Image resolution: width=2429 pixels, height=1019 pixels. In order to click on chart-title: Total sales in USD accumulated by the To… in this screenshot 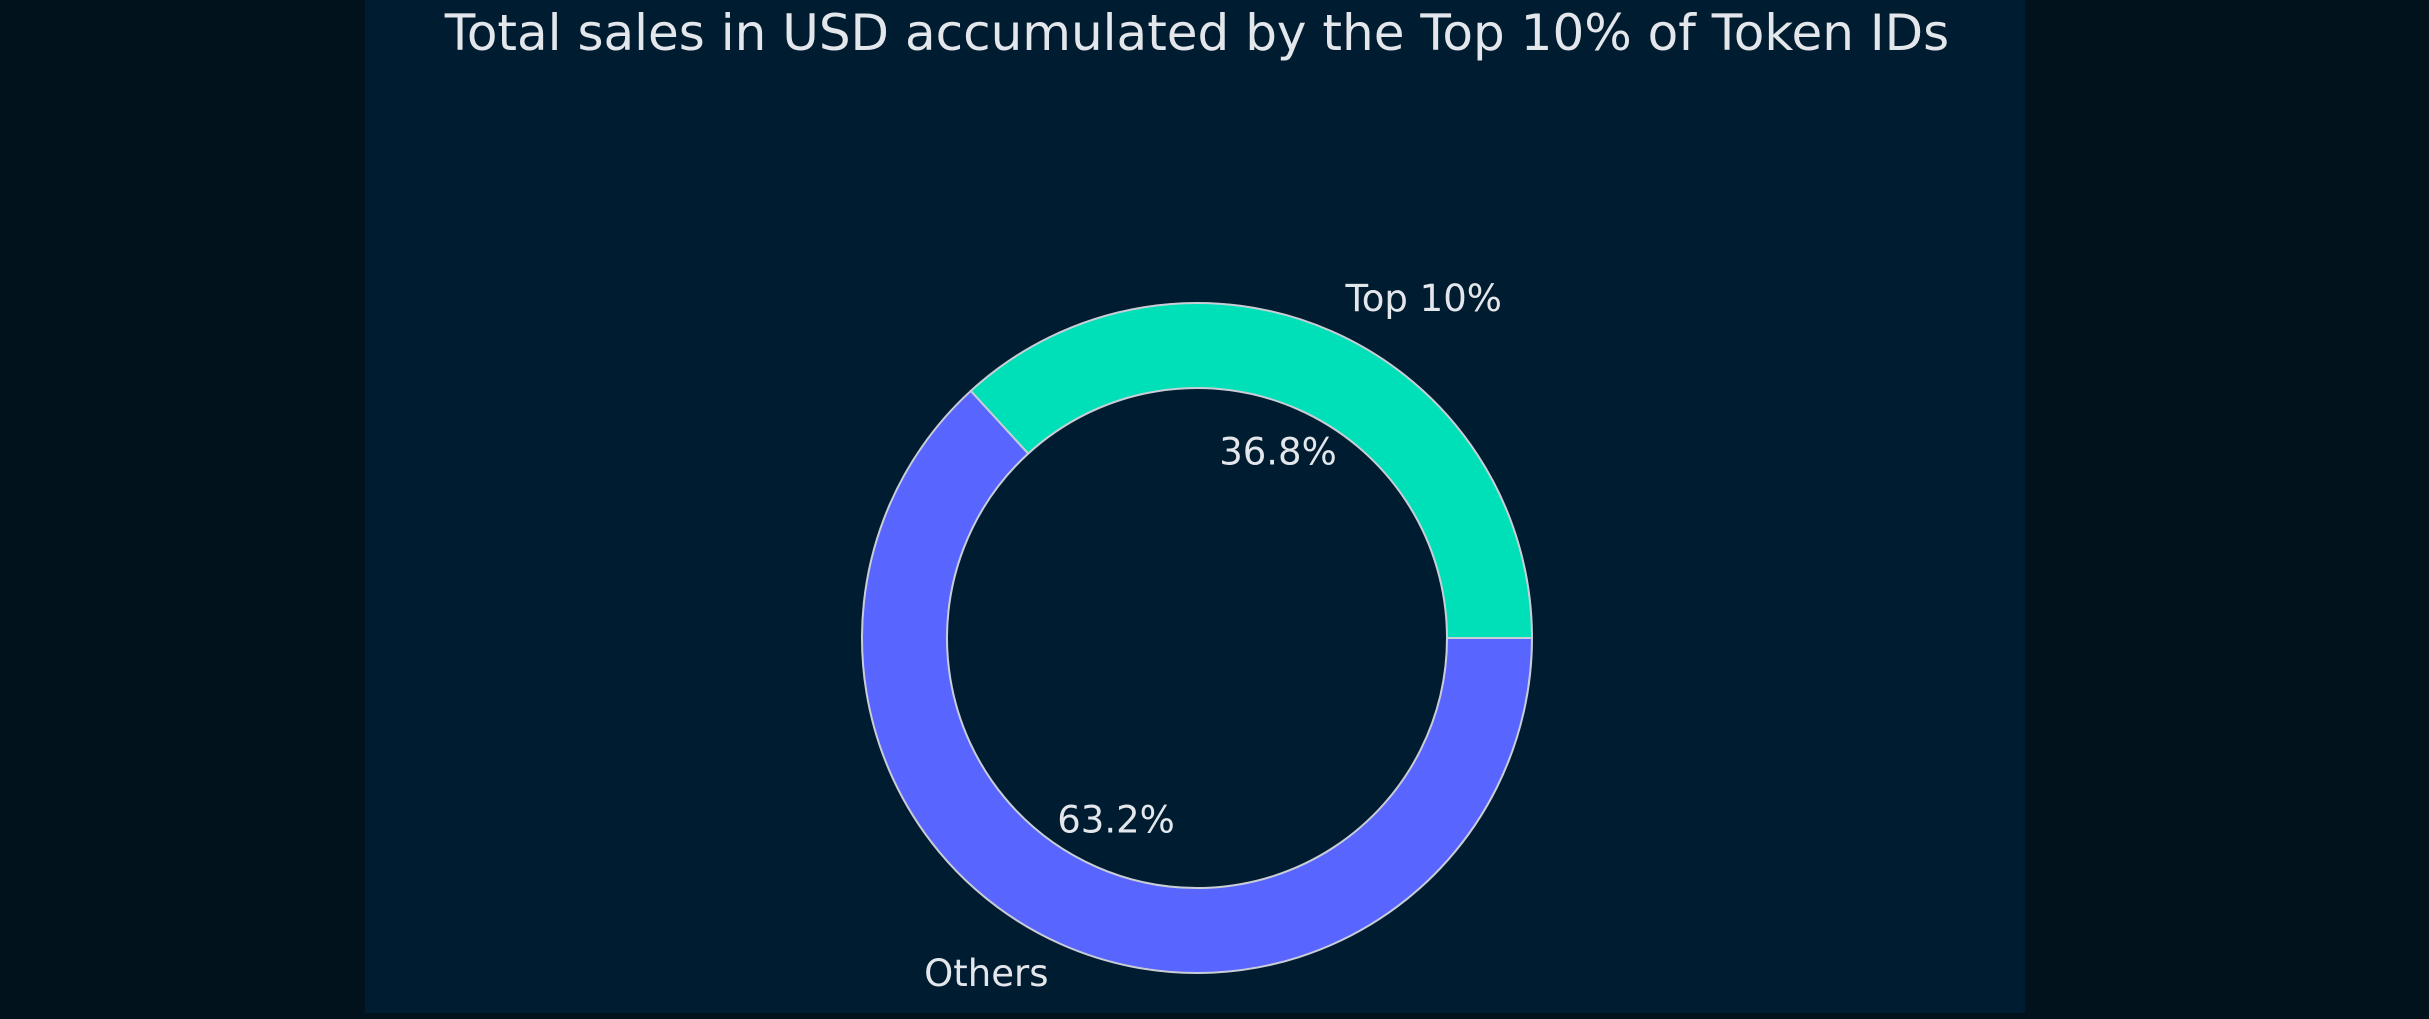, I will do `click(1196, 33)`.